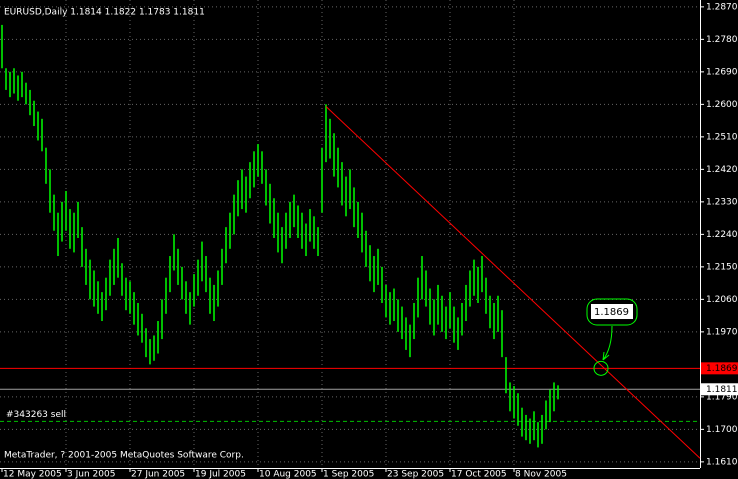 Image resolution: width=738 pixels, height=479 pixels. I want to click on price-label: 1.1811, so click(722, 390).